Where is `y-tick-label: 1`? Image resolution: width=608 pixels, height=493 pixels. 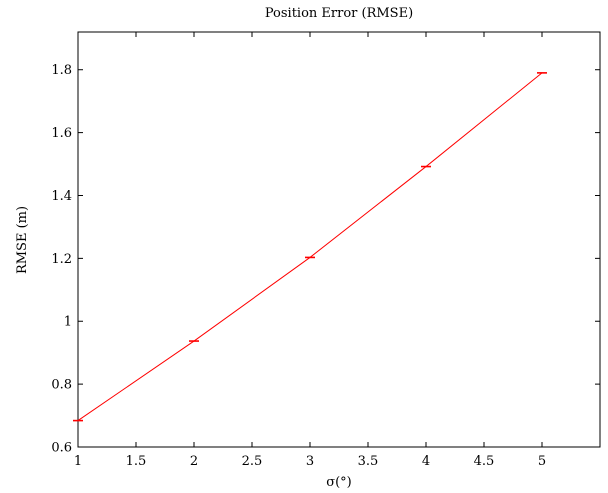
y-tick-label: 1 is located at coordinates (68, 322).